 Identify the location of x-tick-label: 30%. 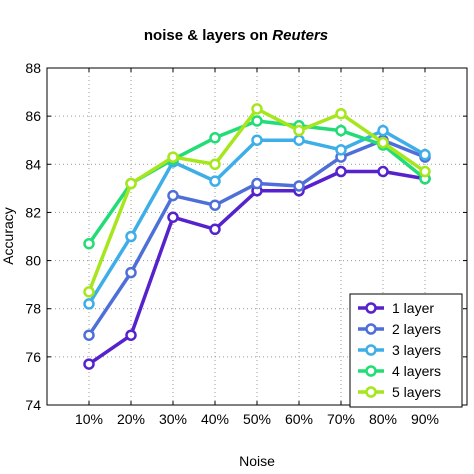
(173, 419).